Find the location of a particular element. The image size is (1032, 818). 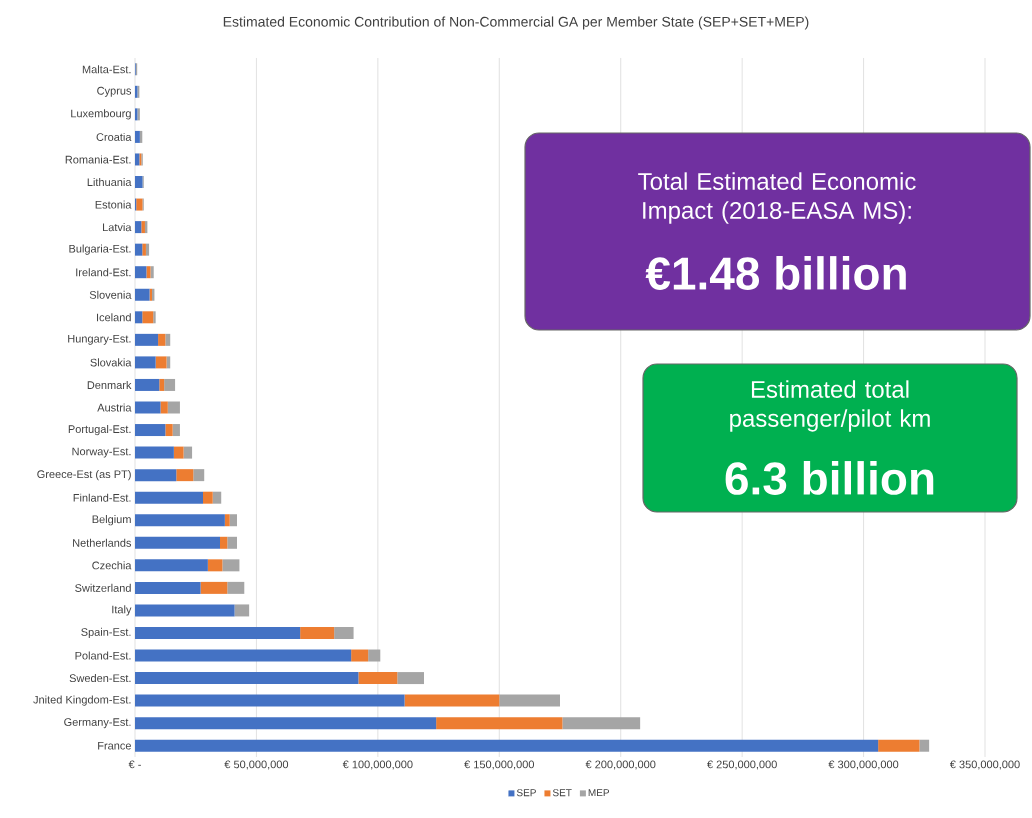

x-tick-label: € 100,000,000 is located at coordinates (377, 765).